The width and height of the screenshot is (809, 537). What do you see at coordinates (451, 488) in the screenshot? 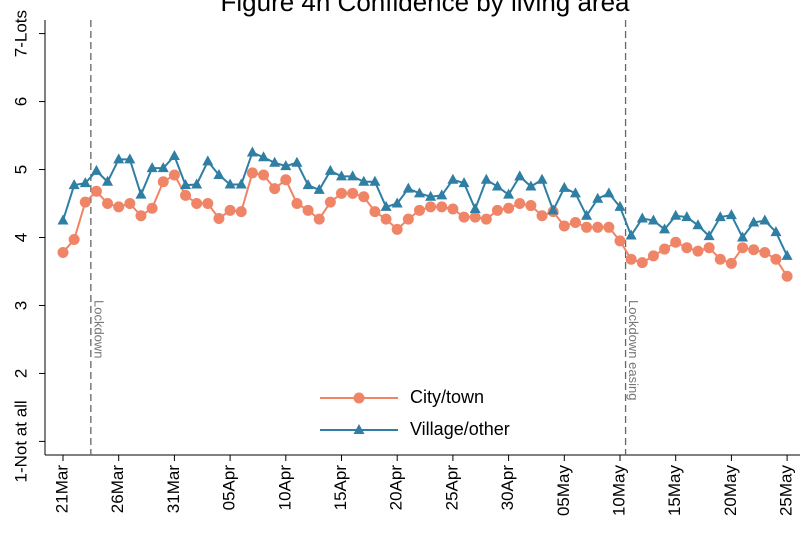
I see `x-tick-label: 25Apr` at bounding box center [451, 488].